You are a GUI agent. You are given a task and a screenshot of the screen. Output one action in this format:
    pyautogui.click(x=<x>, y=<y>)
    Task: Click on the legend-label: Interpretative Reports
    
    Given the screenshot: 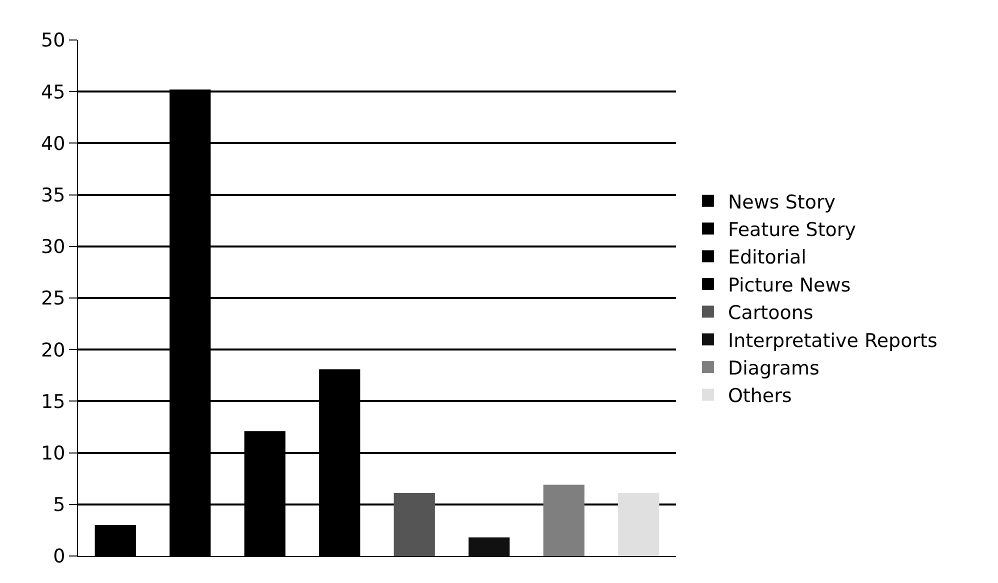 What is the action you would take?
    pyautogui.click(x=833, y=341)
    